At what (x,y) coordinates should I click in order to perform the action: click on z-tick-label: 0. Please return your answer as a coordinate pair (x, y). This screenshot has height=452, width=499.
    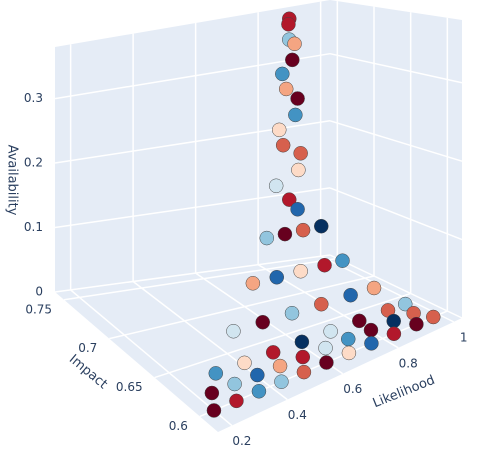
    Looking at the image, I should click on (39, 292).